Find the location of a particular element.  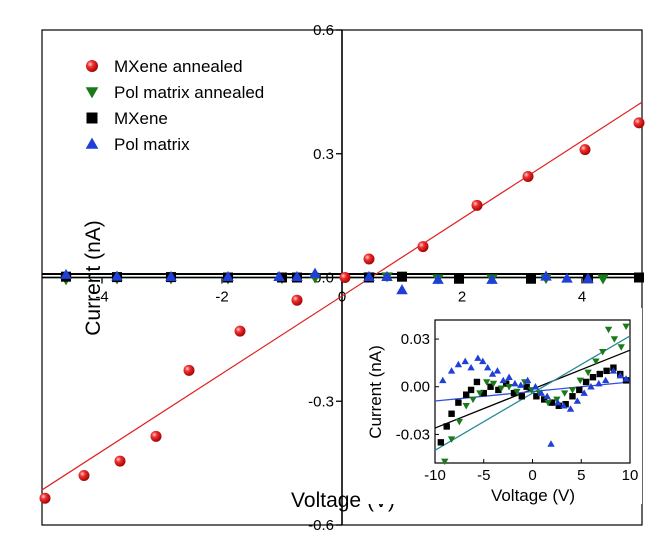

inset-y-tick-label: -0.03 is located at coordinates (413, 434).